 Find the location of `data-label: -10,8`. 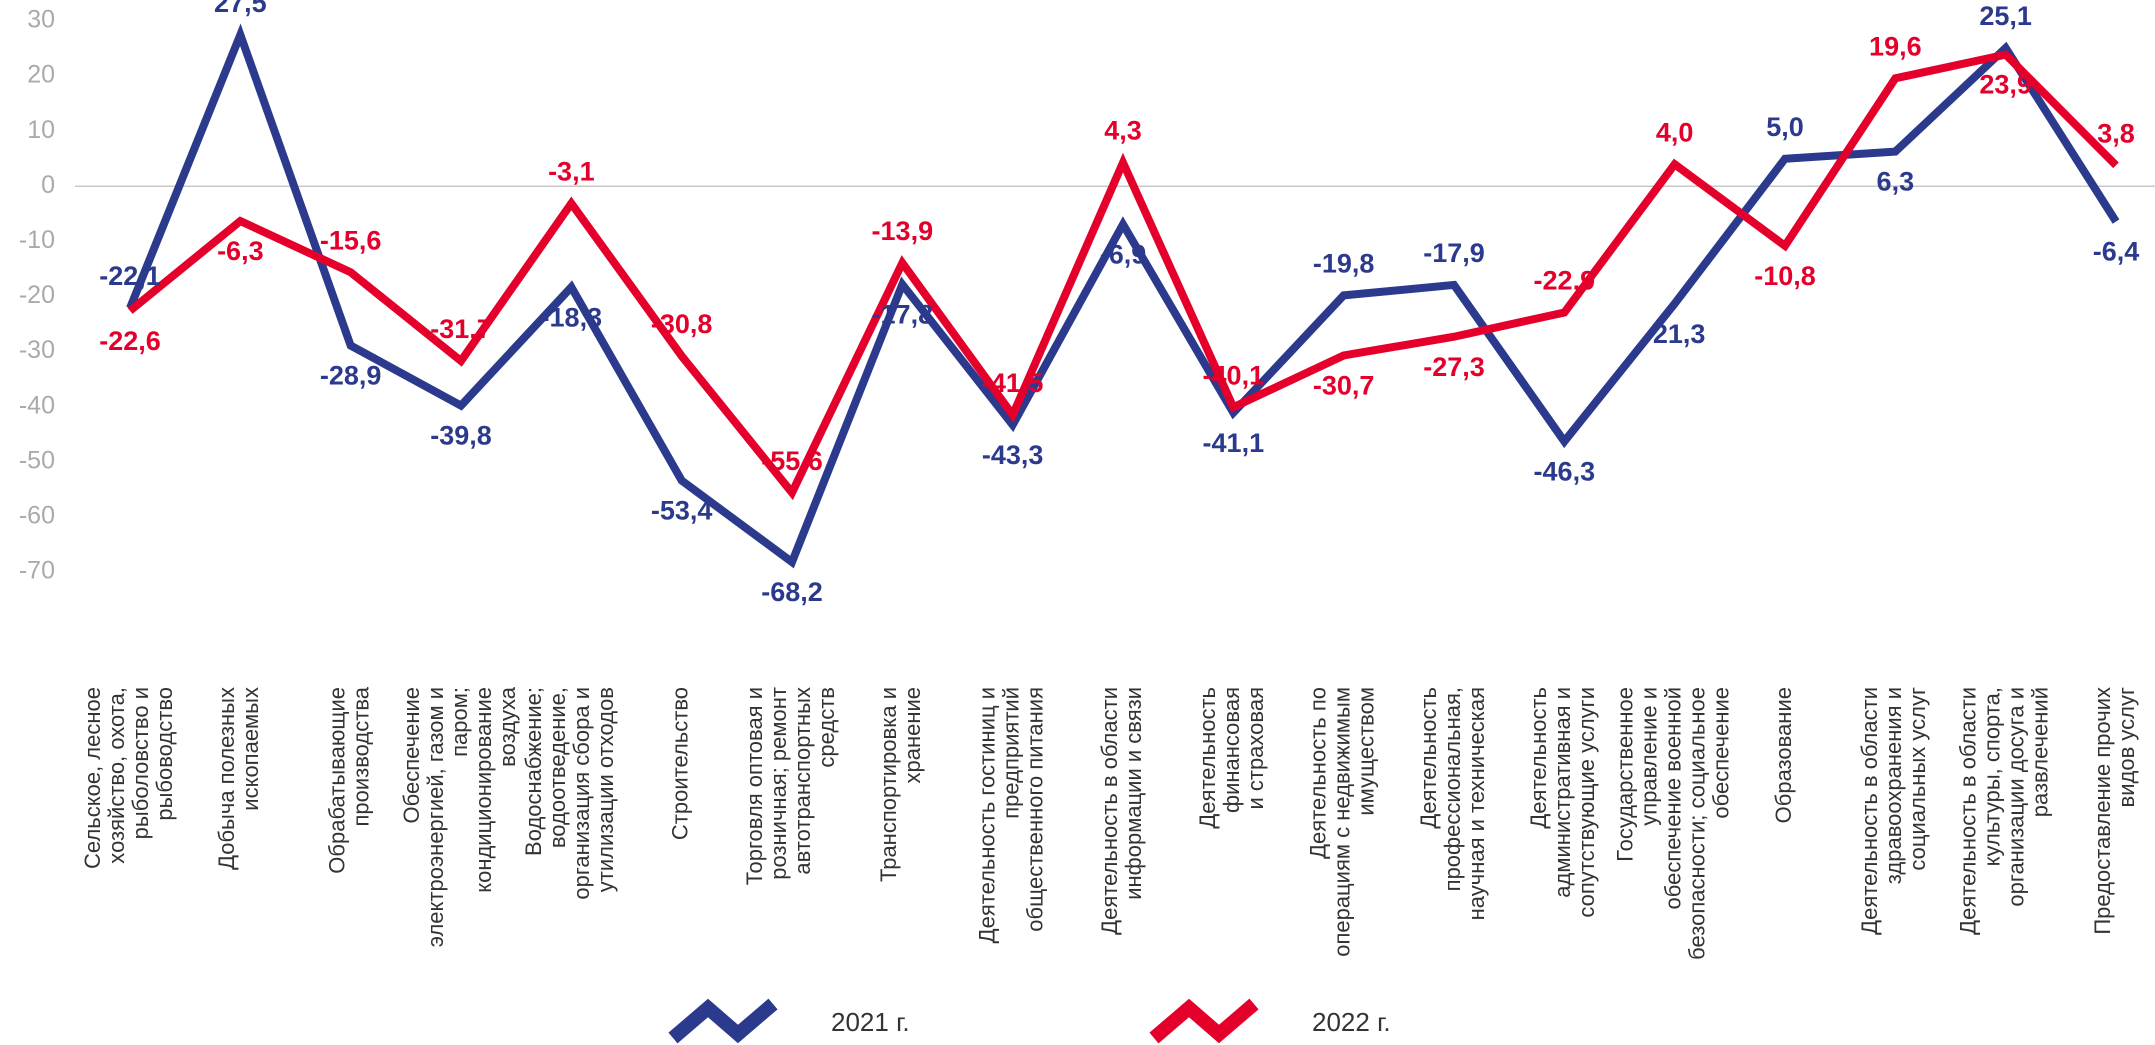

data-label: -10,8 is located at coordinates (1785, 276).